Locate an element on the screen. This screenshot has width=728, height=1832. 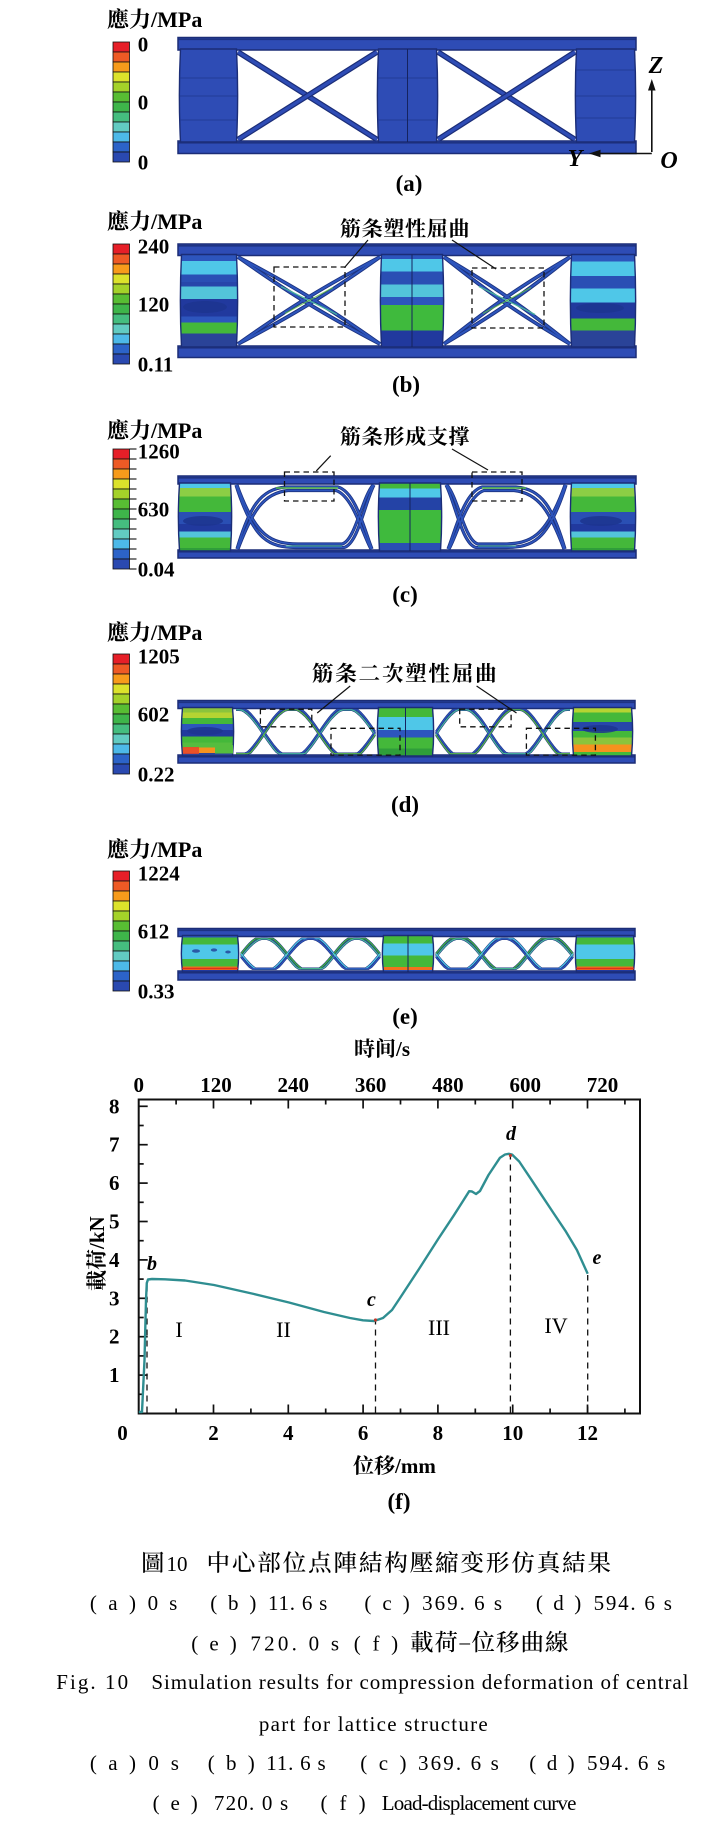
svg-text: Y is located at coordinates (576, 159).